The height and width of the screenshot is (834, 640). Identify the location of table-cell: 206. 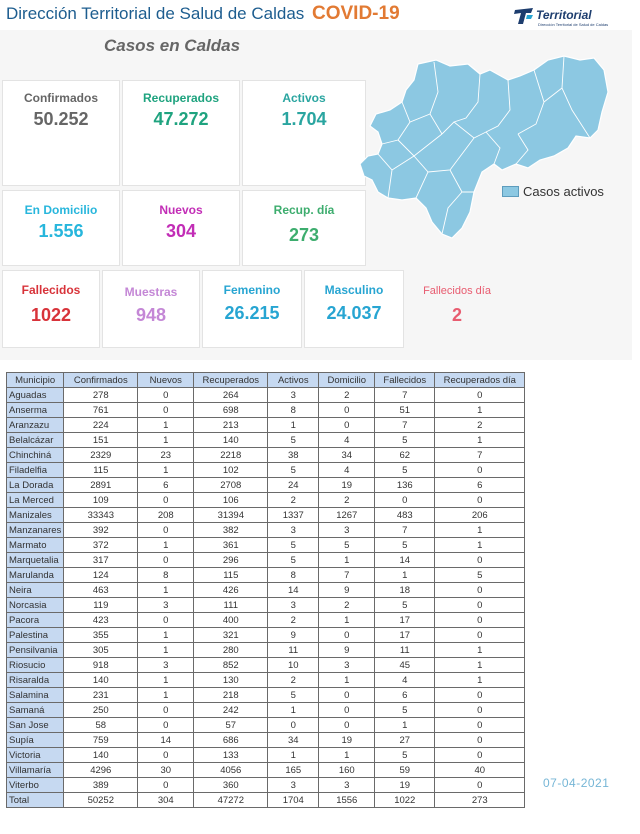
(480, 515).